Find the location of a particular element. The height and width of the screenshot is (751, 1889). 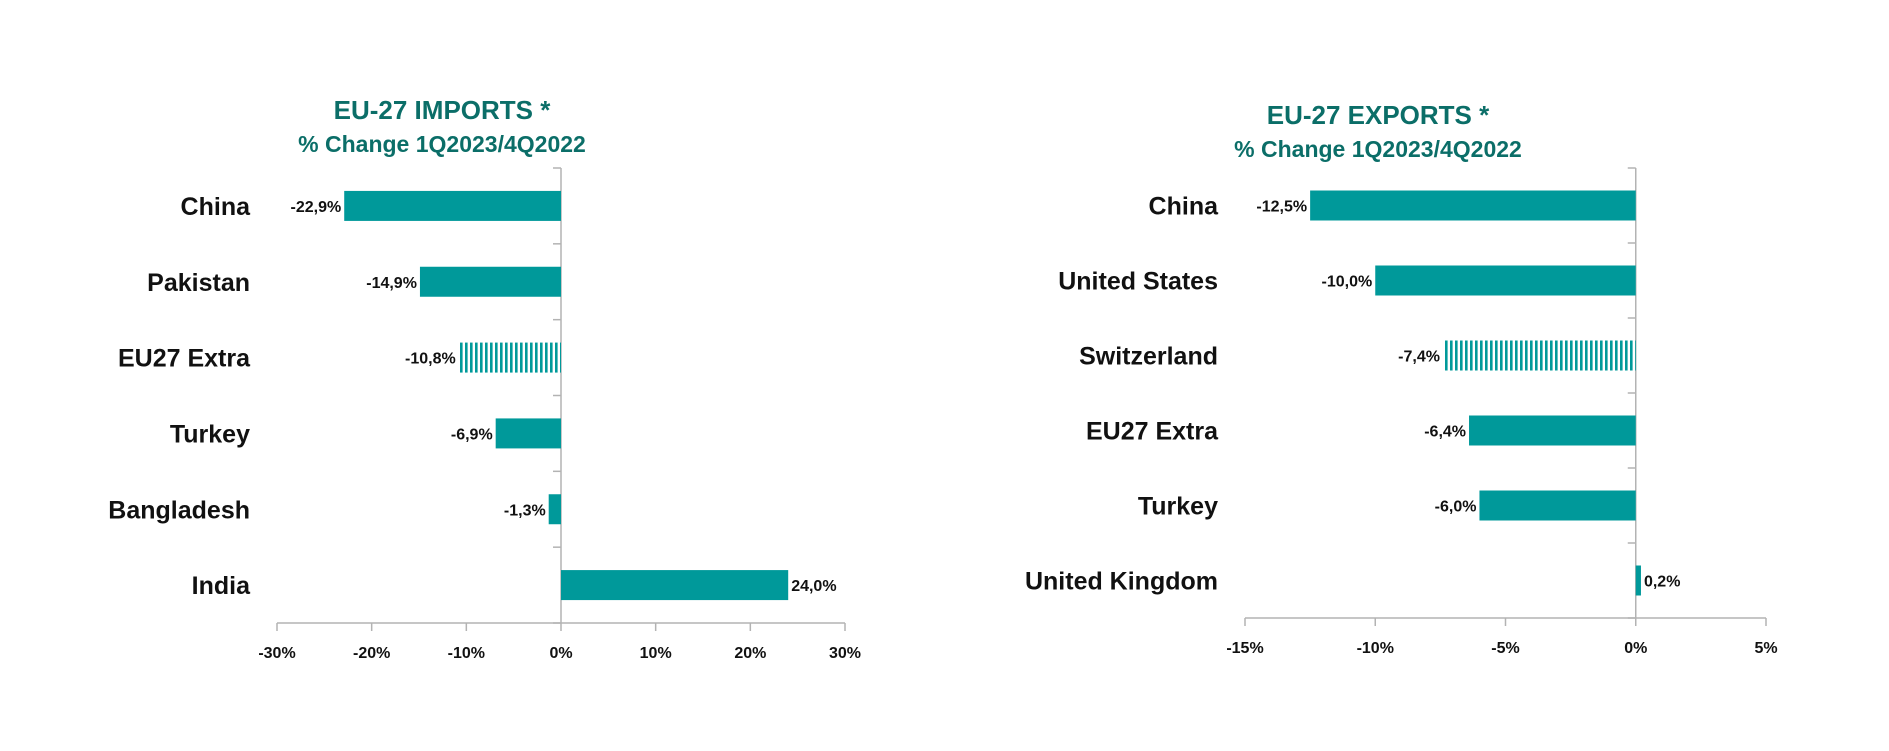

data-label: 0,2% is located at coordinates (1662, 582).